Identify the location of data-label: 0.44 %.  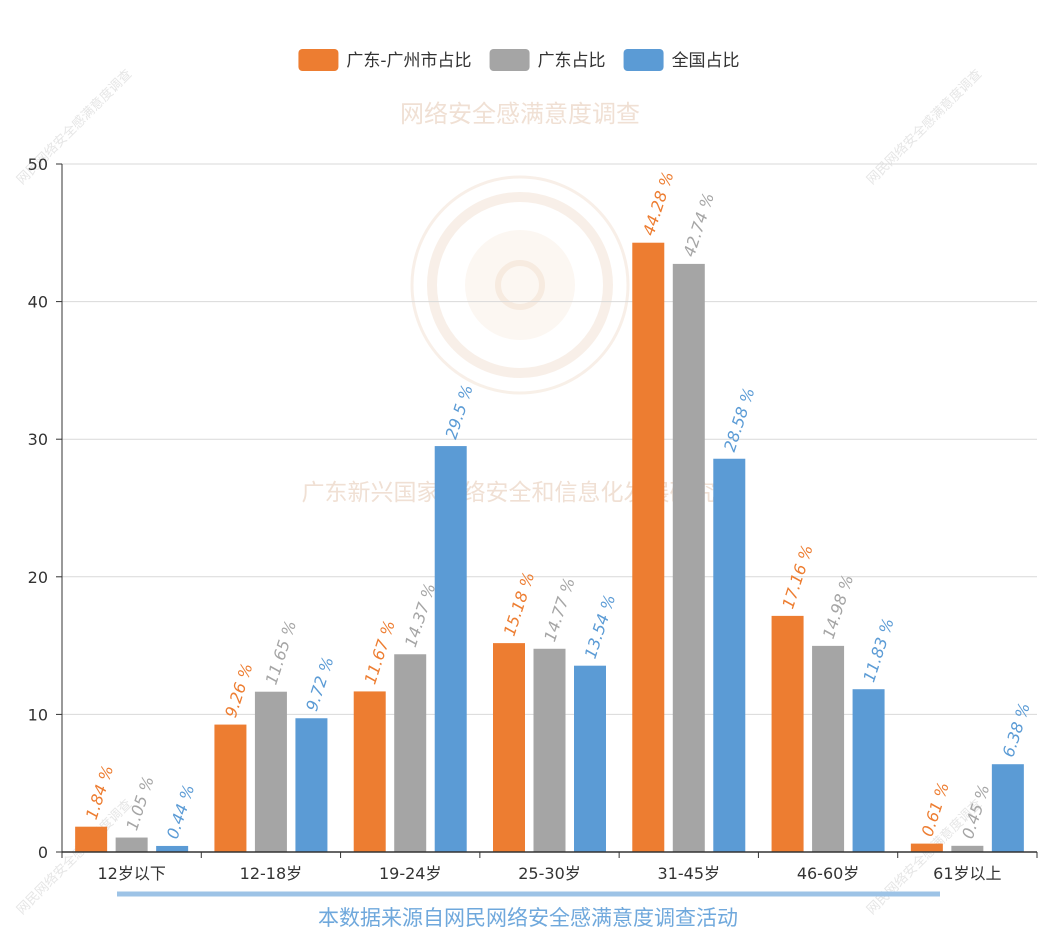
(180, 811).